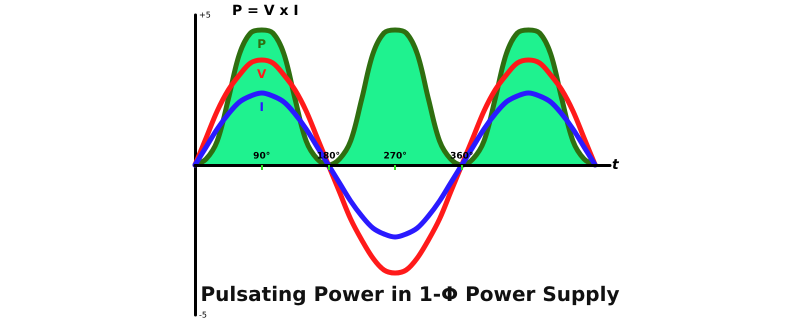  What do you see at coordinates (410, 294) in the screenshot?
I see `text: Pulsating Power in 1-Φ Power Supply` at bounding box center [410, 294].